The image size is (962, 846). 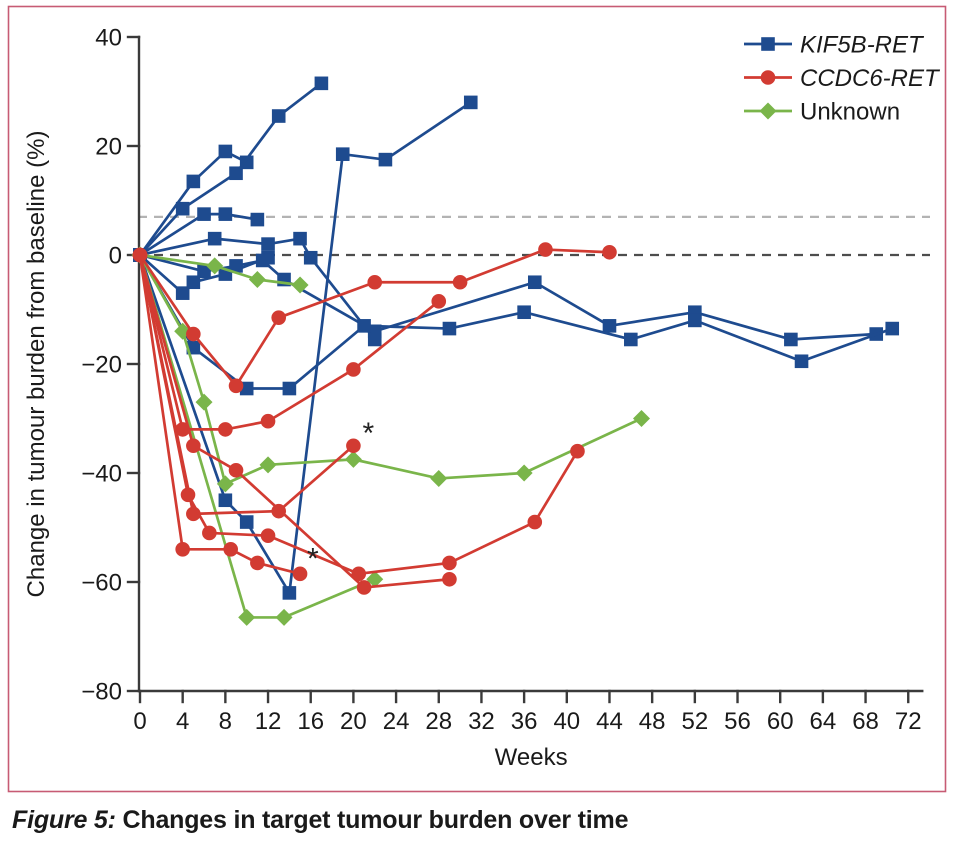 I want to click on x-tick-label: 56, so click(x=737, y=721).